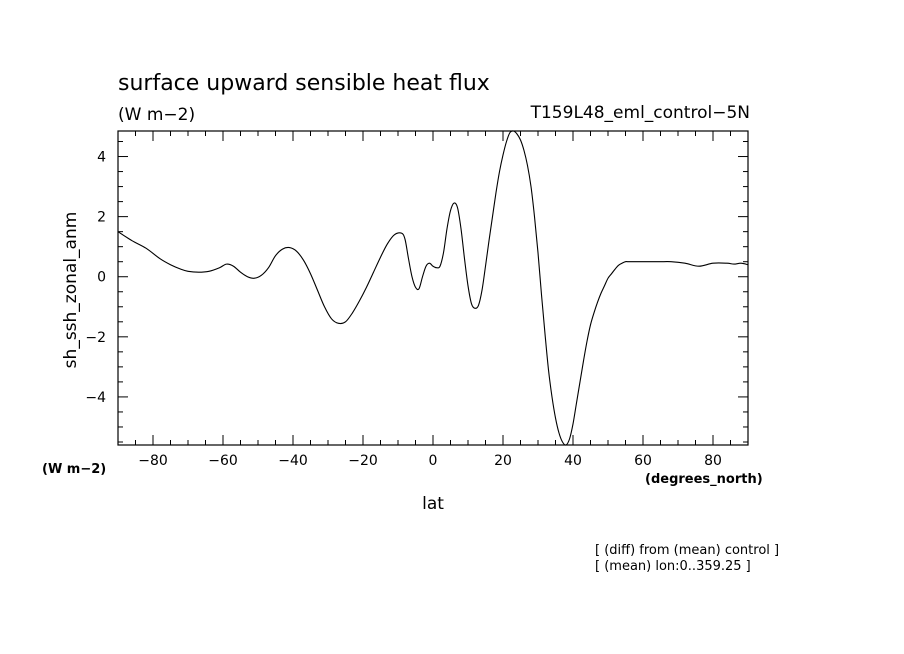 The image size is (904, 654). I want to click on y-axis-label: sh_ssh_zonal_anm, so click(71, 290).